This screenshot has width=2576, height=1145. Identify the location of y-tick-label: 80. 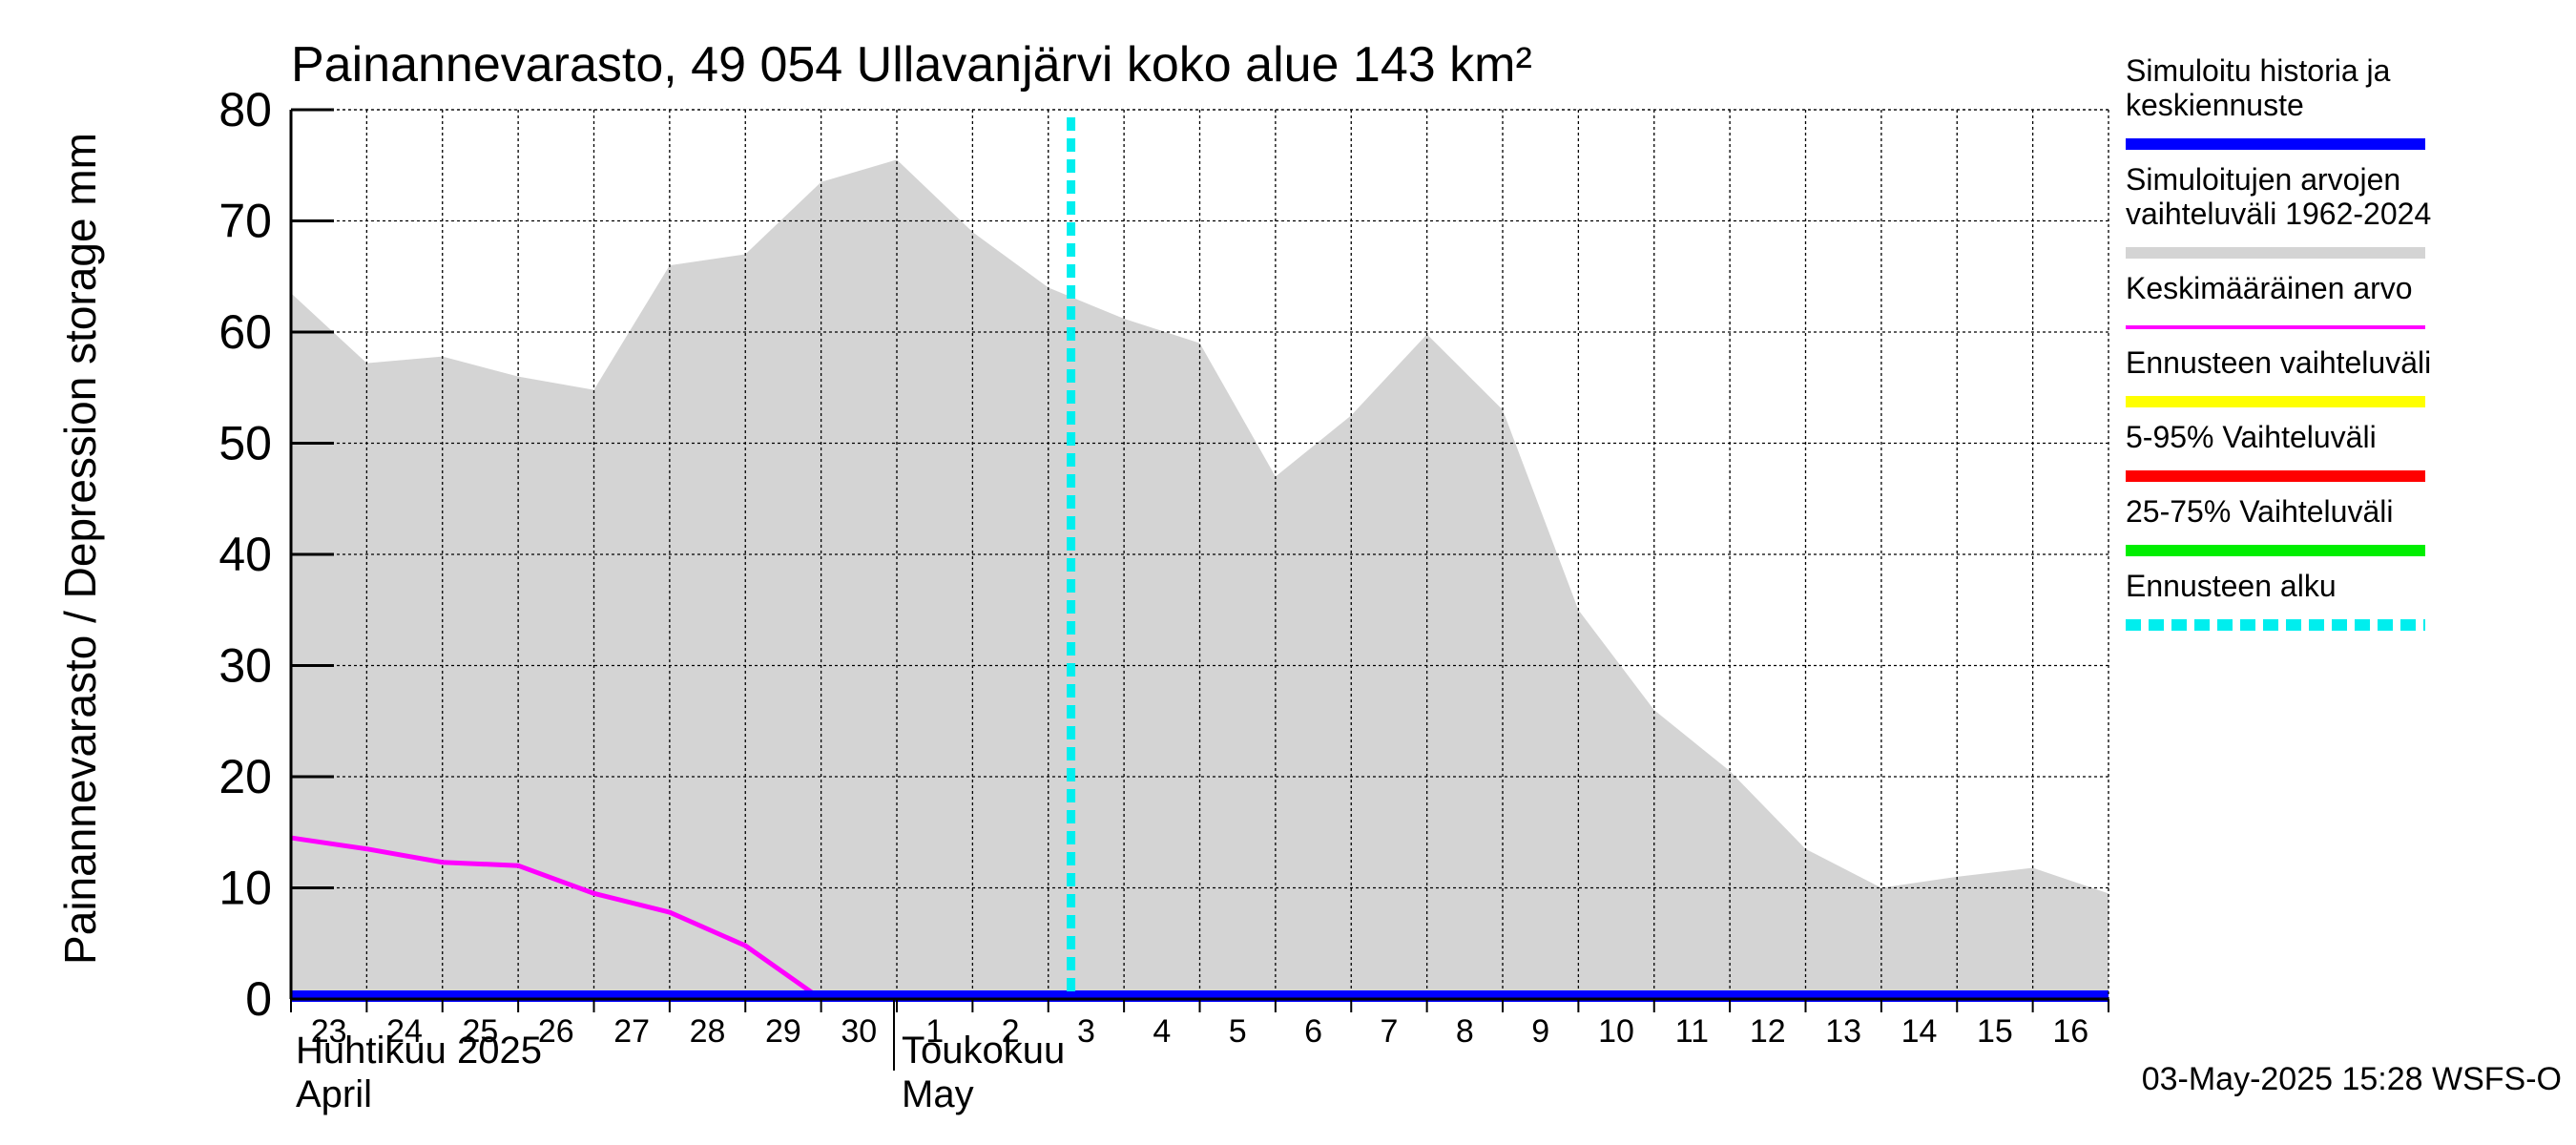
(245, 109).